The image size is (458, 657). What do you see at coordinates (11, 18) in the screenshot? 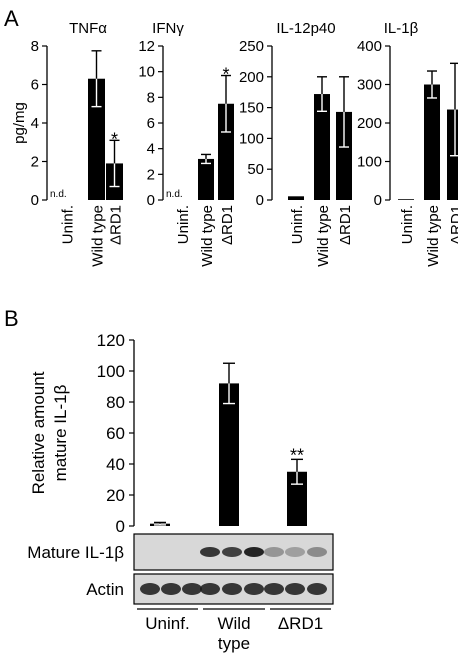
I see `panel-label-a: A` at bounding box center [11, 18].